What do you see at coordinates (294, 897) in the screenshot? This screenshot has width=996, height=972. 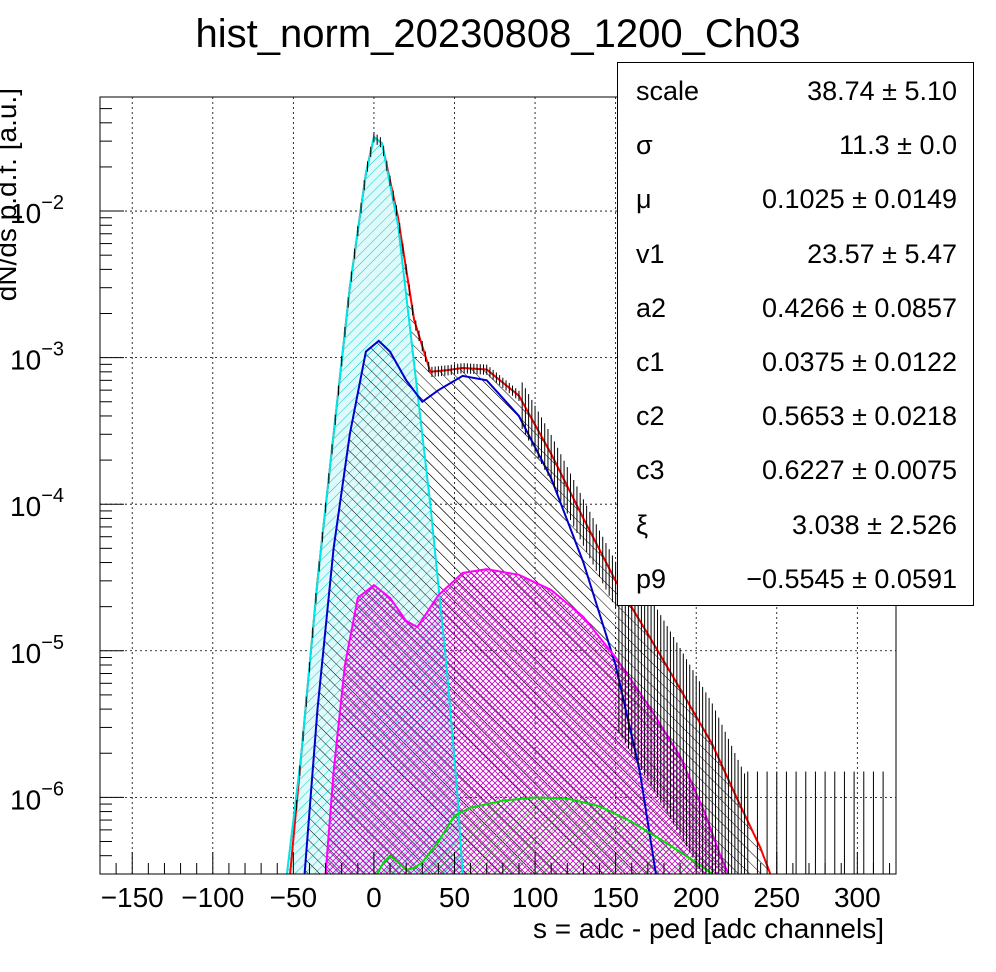 I see `x-tick-label: −50` at bounding box center [294, 897].